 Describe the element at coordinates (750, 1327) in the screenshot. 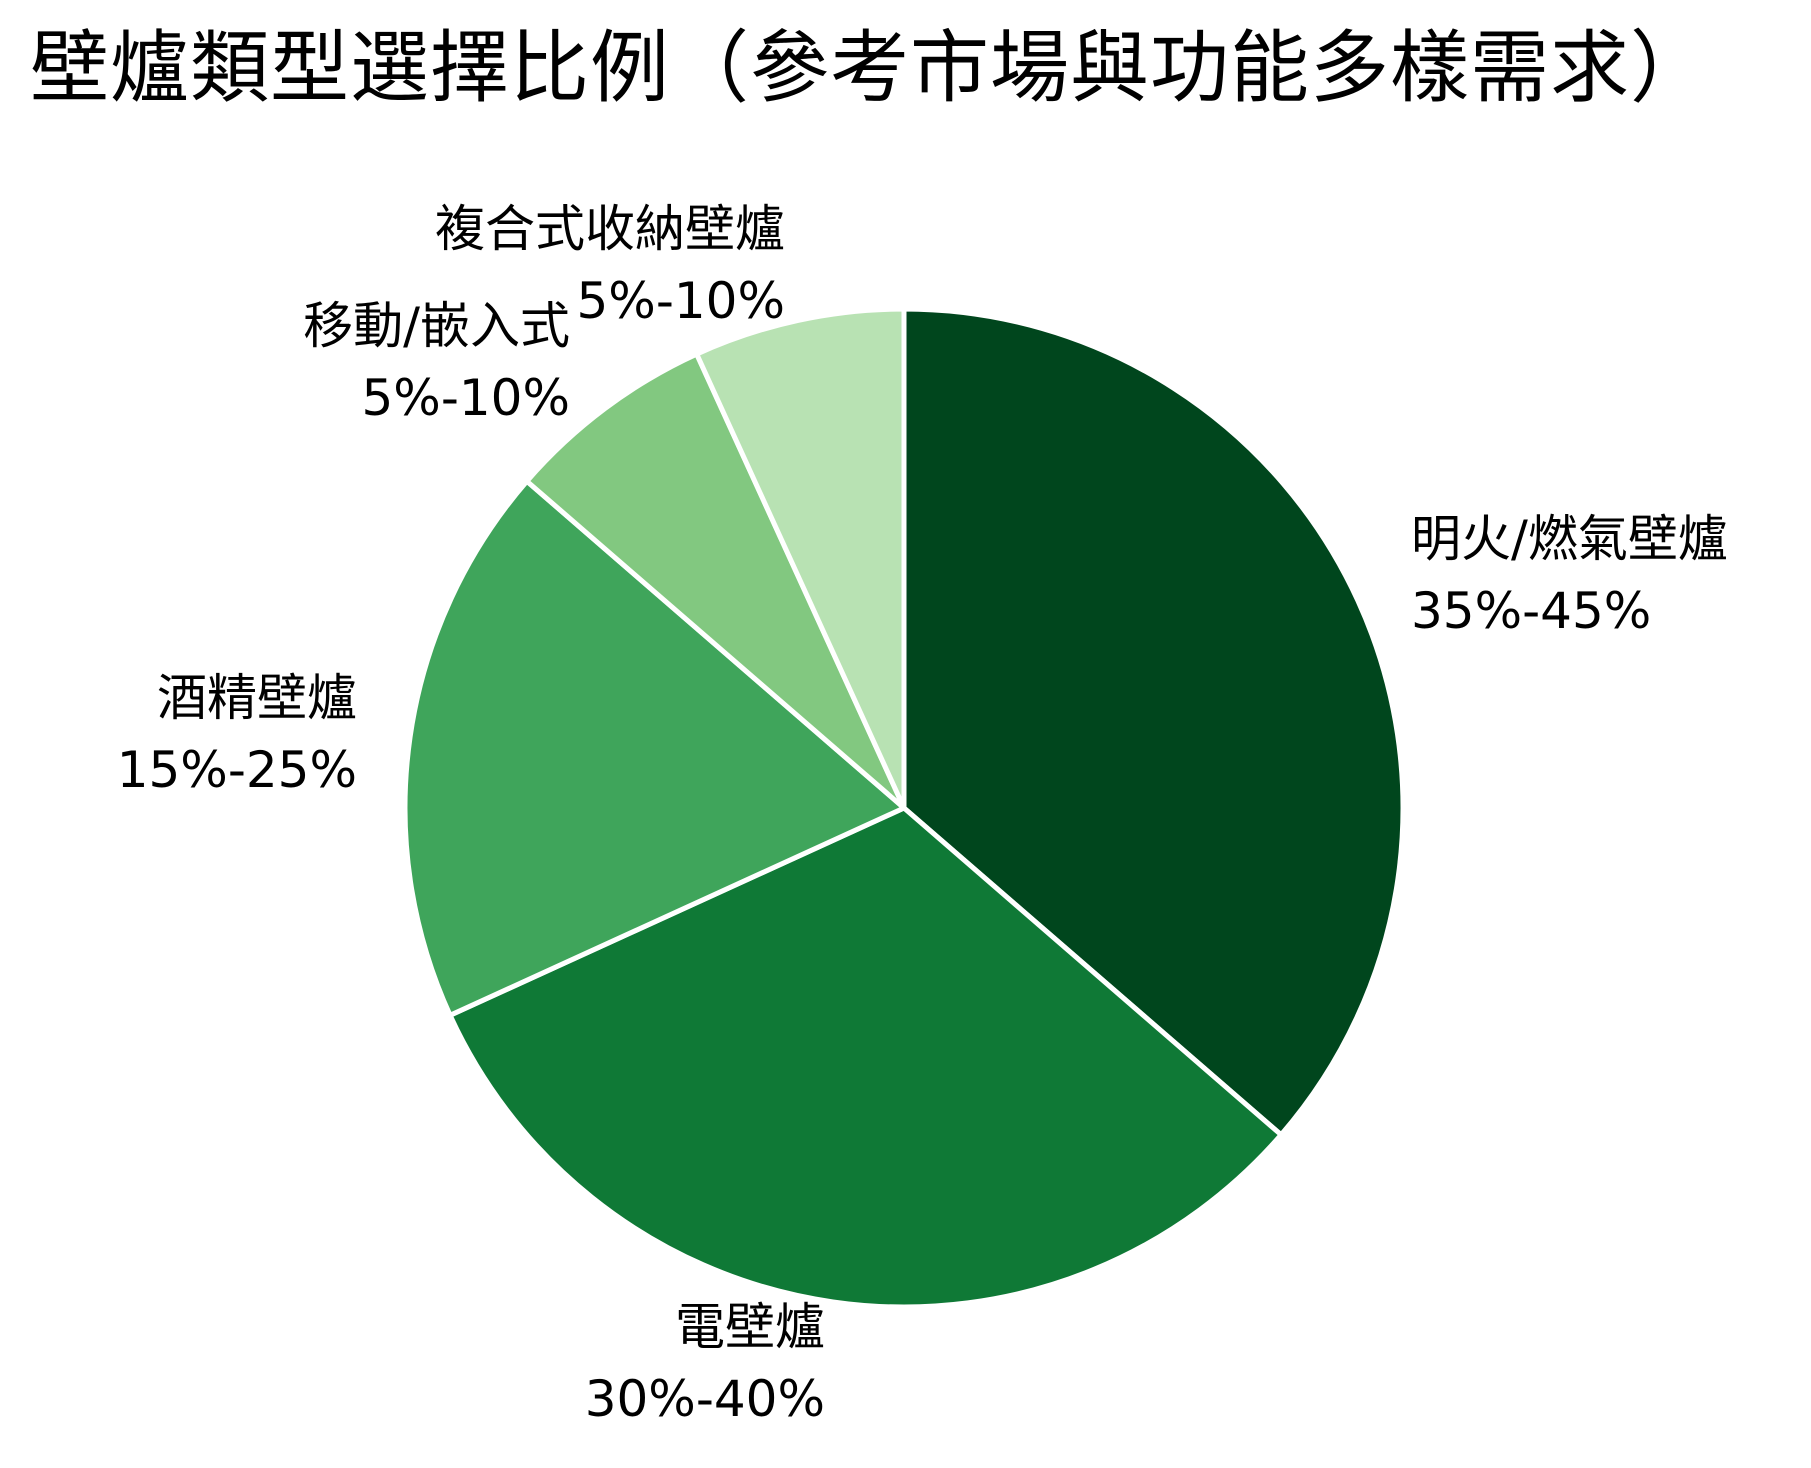

I see `slice-label-name: 電壁爐` at that location.